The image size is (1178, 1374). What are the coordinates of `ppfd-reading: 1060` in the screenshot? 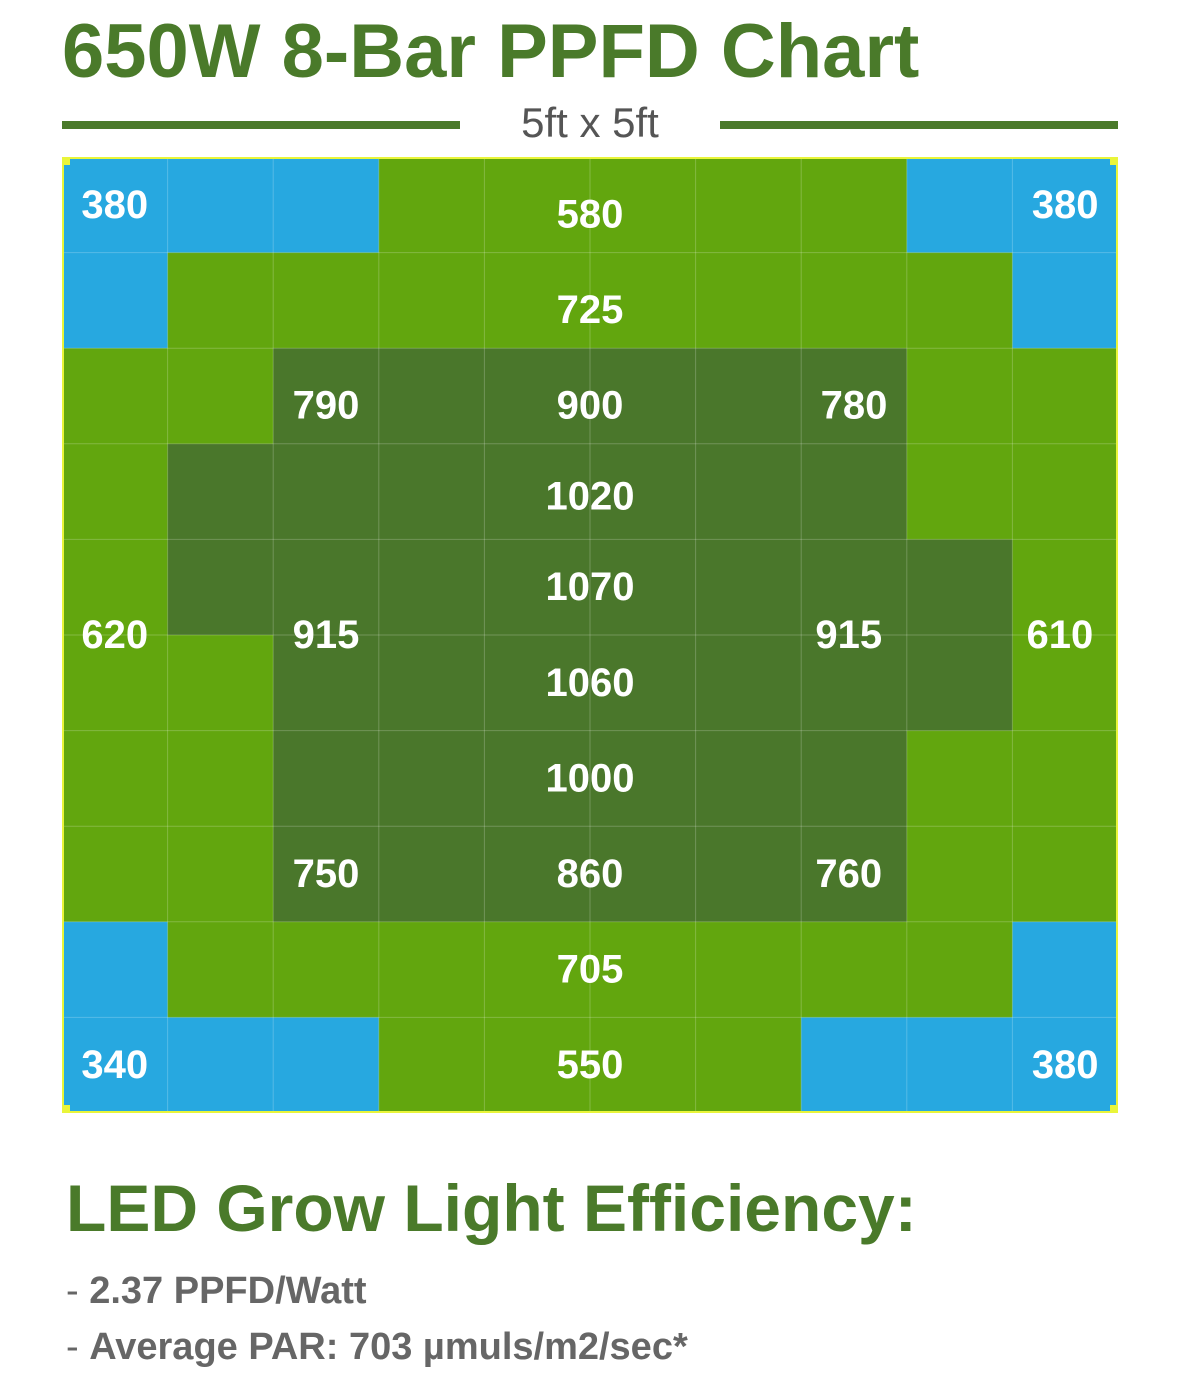 It's located at (590, 683).